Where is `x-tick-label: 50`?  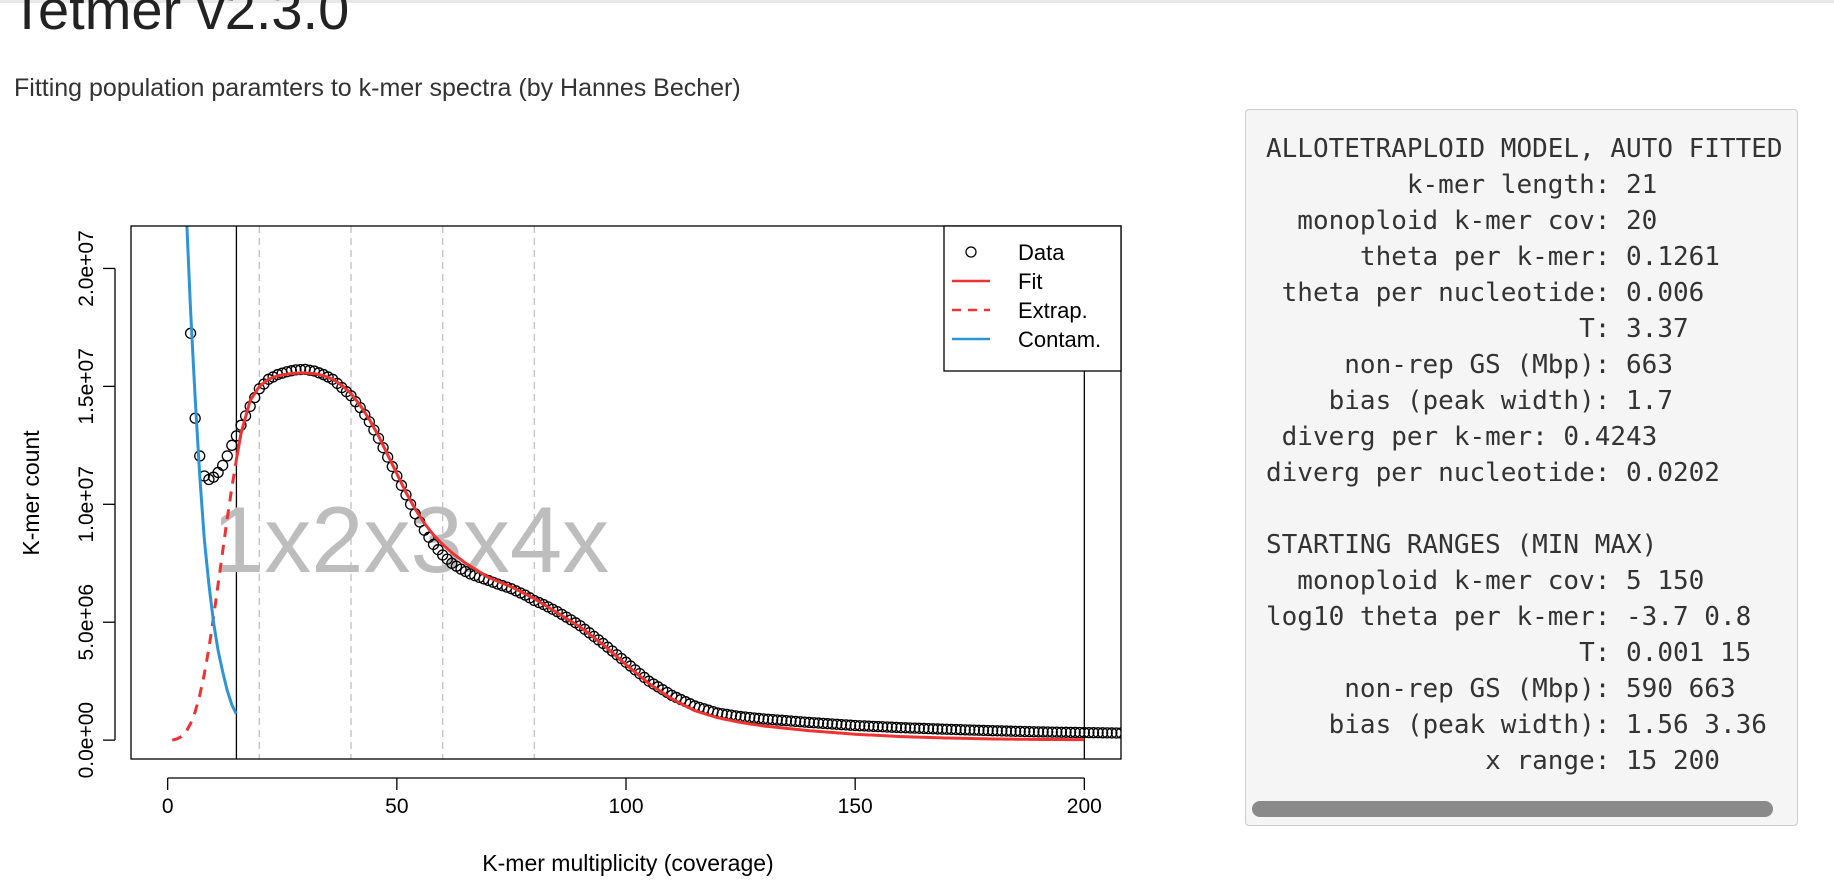 x-tick-label: 50 is located at coordinates (396, 806).